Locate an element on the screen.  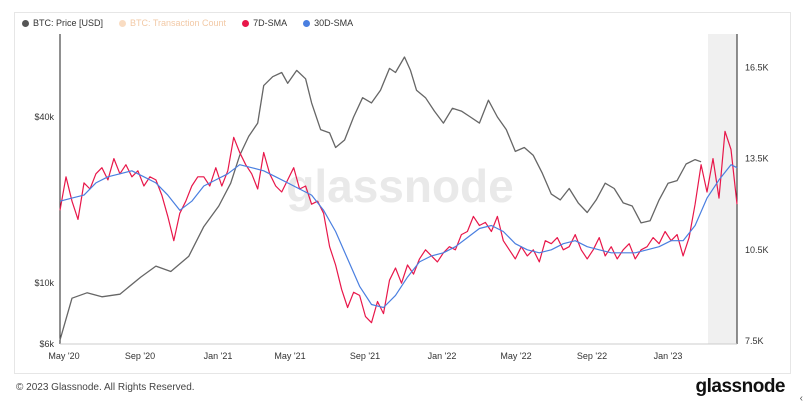
x-tick-label: May '21 is located at coordinates (289, 356).